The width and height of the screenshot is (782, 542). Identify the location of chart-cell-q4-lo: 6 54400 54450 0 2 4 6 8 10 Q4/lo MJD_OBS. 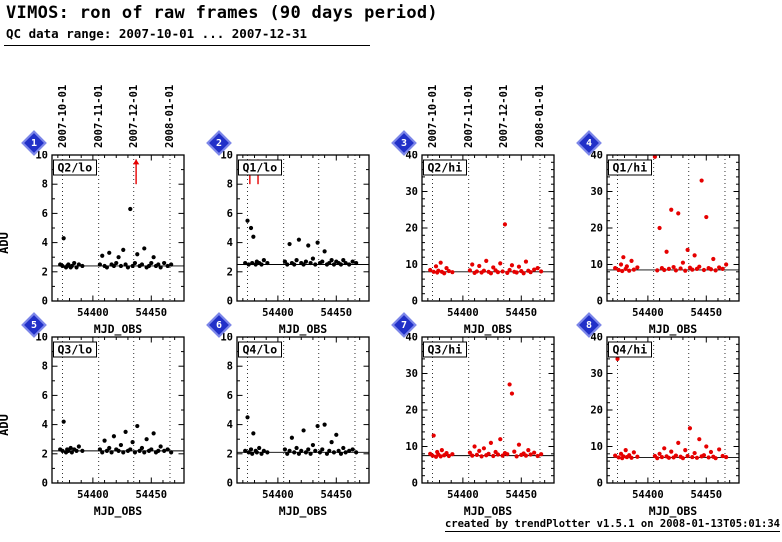
(291, 415).